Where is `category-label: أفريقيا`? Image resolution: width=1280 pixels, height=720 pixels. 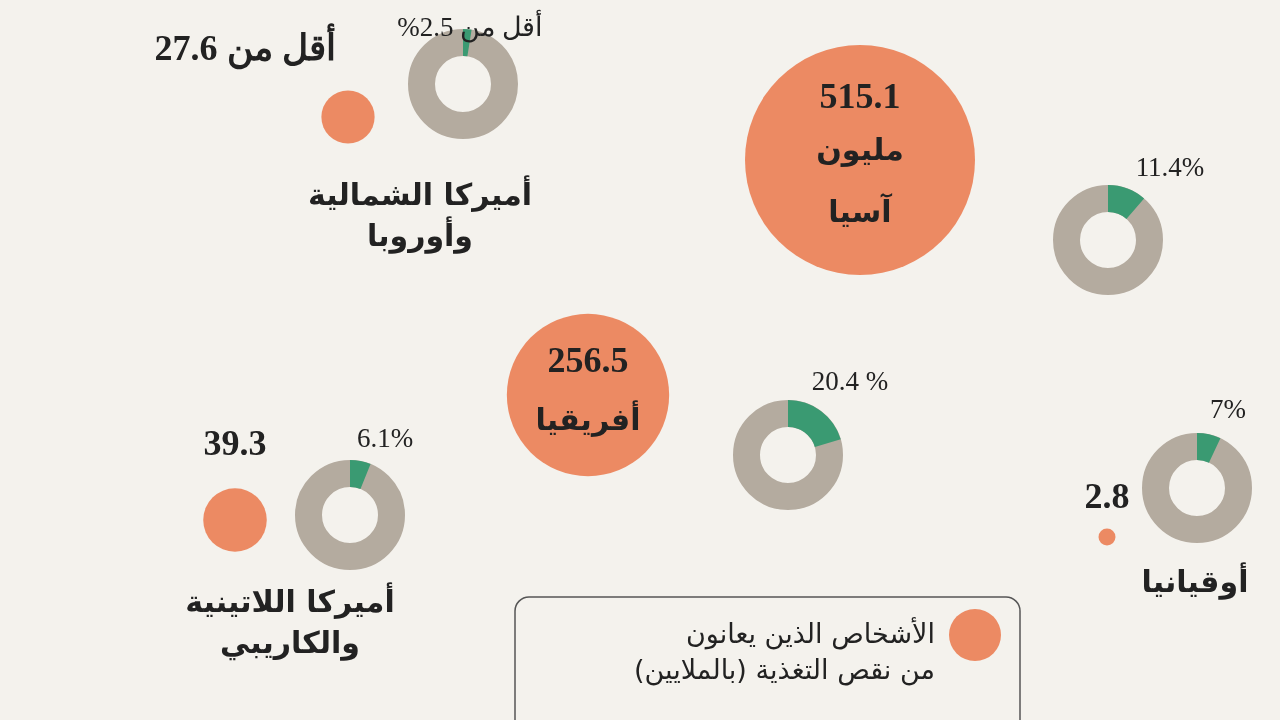 category-label: أفريقيا is located at coordinates (588, 418).